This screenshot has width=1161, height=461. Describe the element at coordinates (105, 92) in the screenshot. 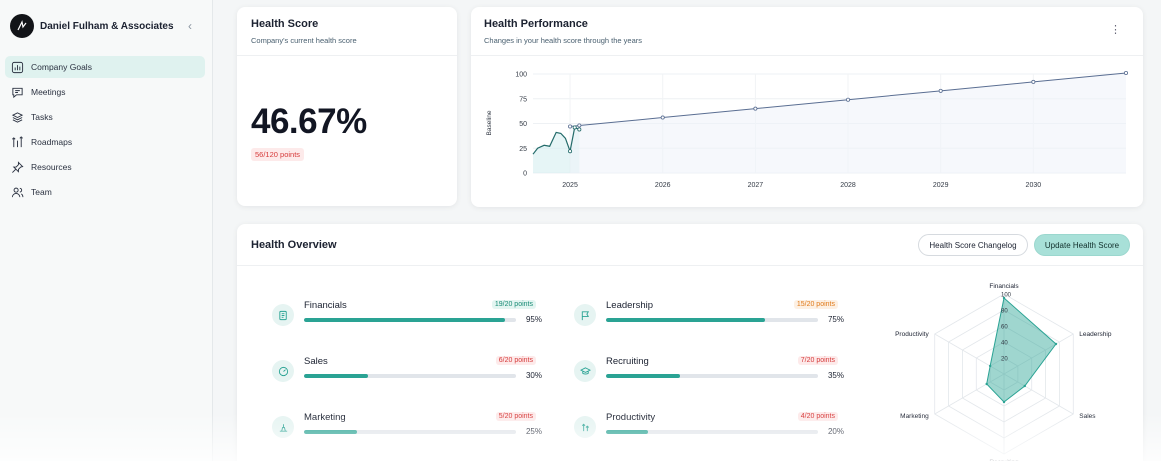

I see `sidebar-item-meetings: Meetings` at that location.